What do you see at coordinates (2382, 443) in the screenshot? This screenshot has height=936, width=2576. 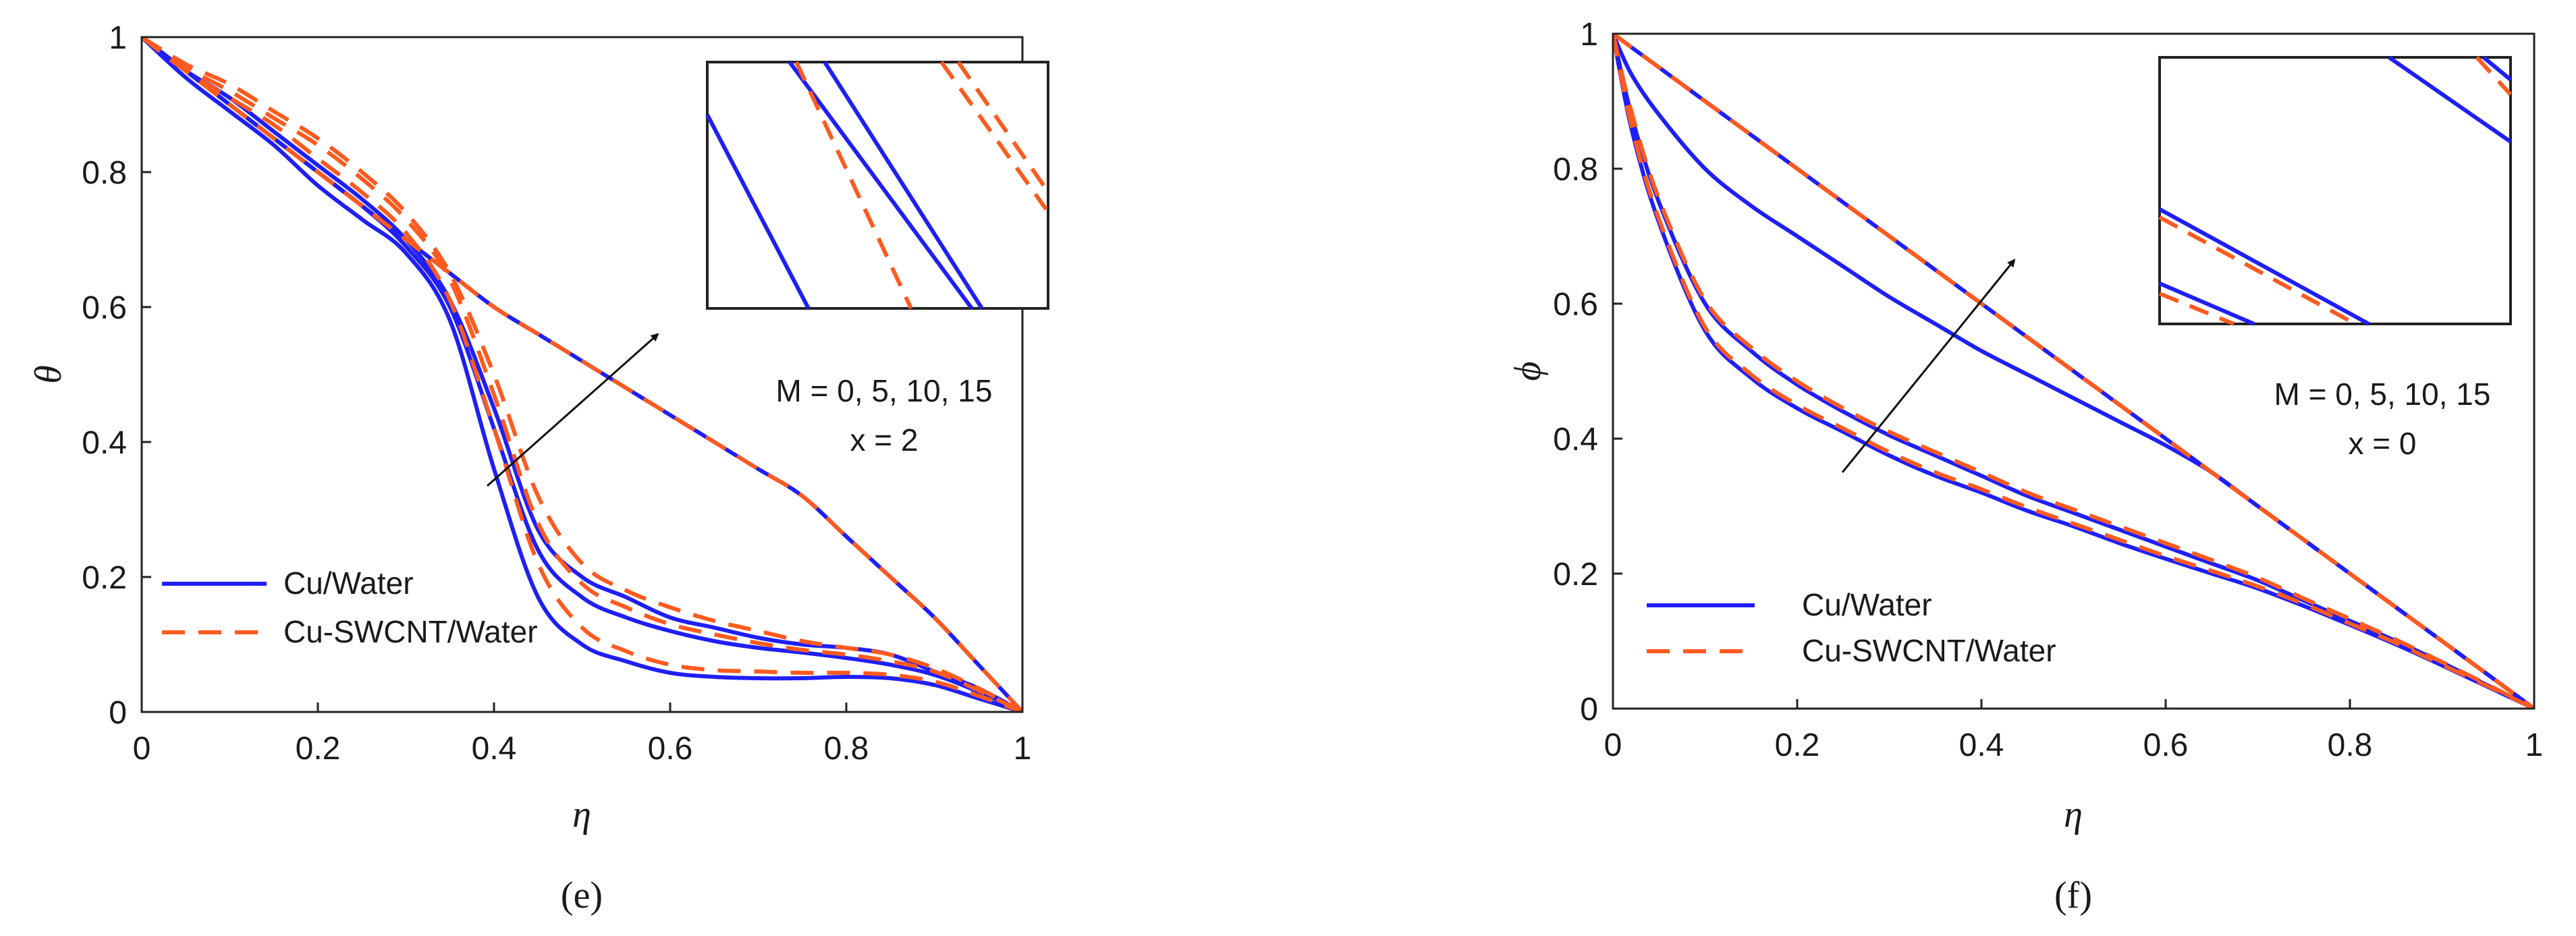 I see `chart-f-annotation-2: x = 0` at bounding box center [2382, 443].